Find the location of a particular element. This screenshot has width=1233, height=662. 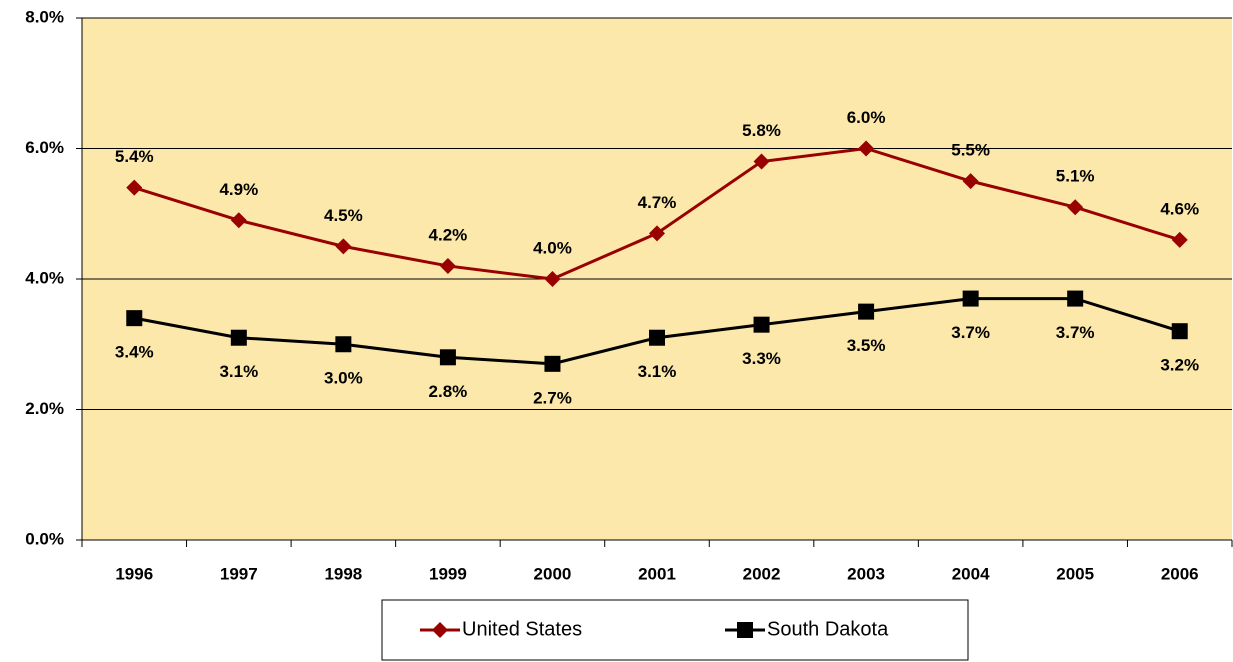

x-tick-label: 2002 is located at coordinates (762, 573).